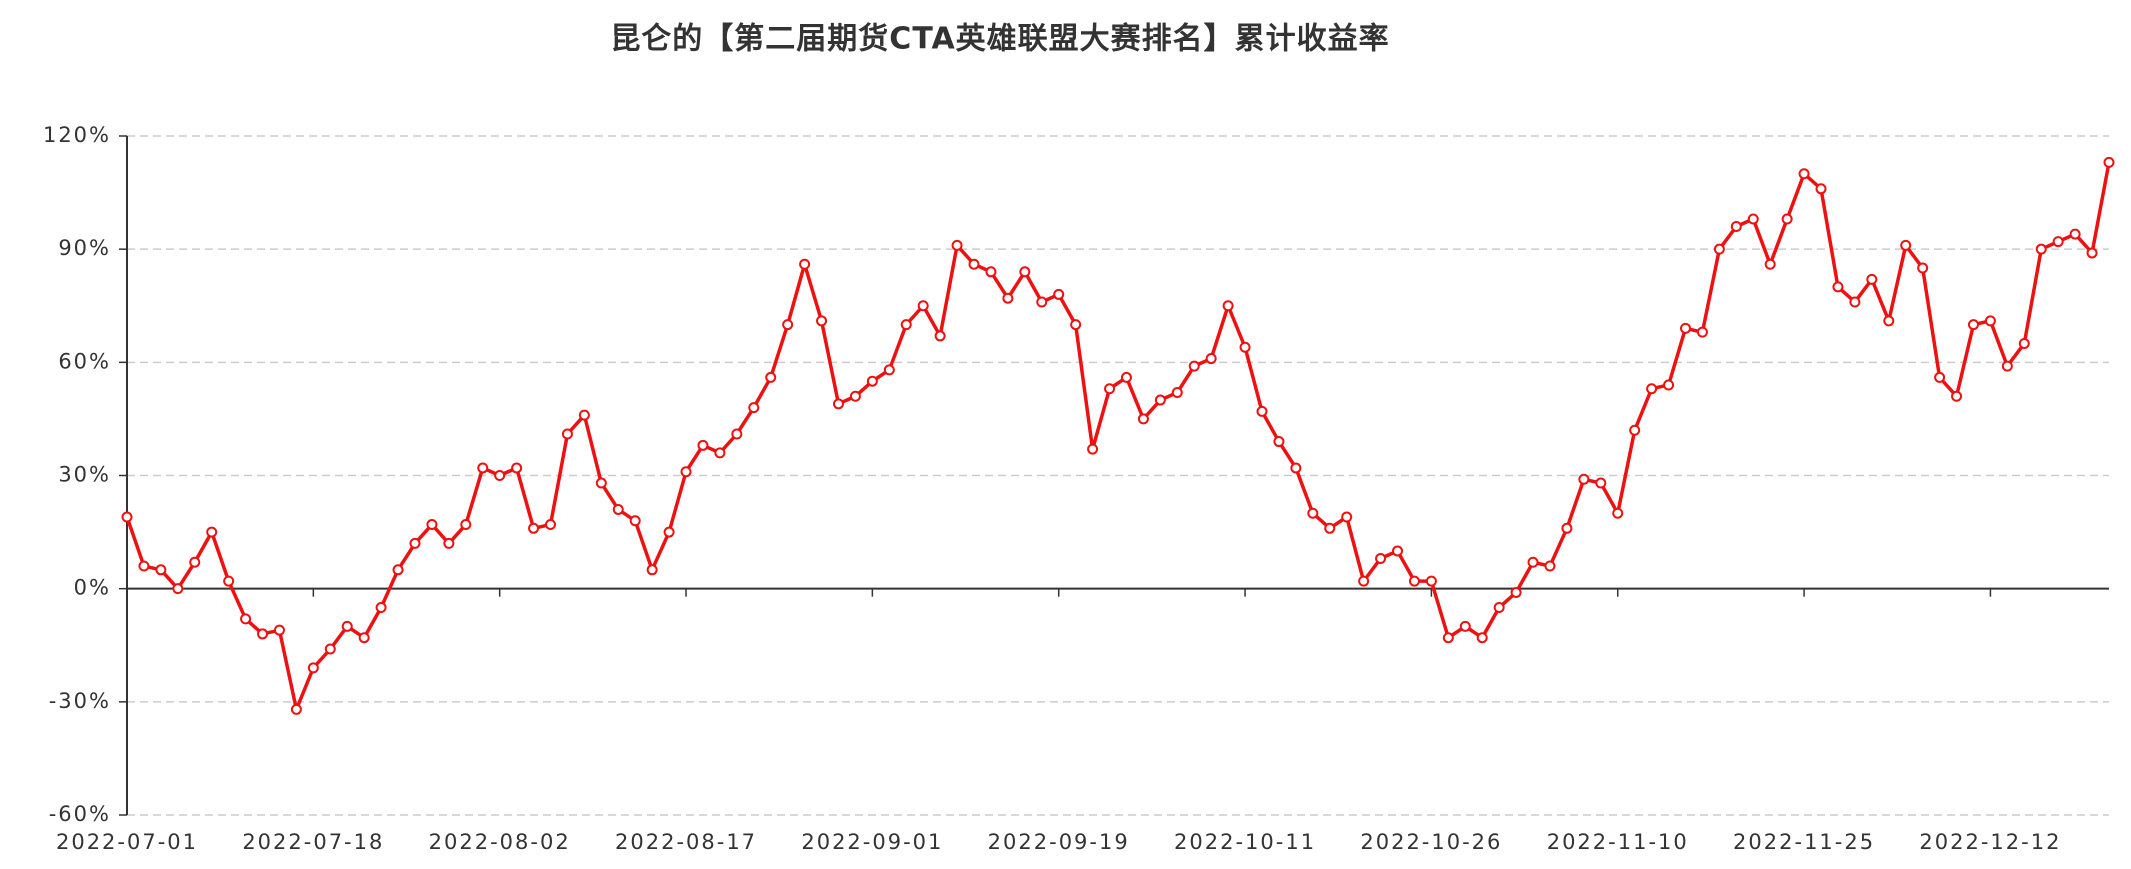  I want to click on x-tick-label: 2022-09-01, so click(872, 842).